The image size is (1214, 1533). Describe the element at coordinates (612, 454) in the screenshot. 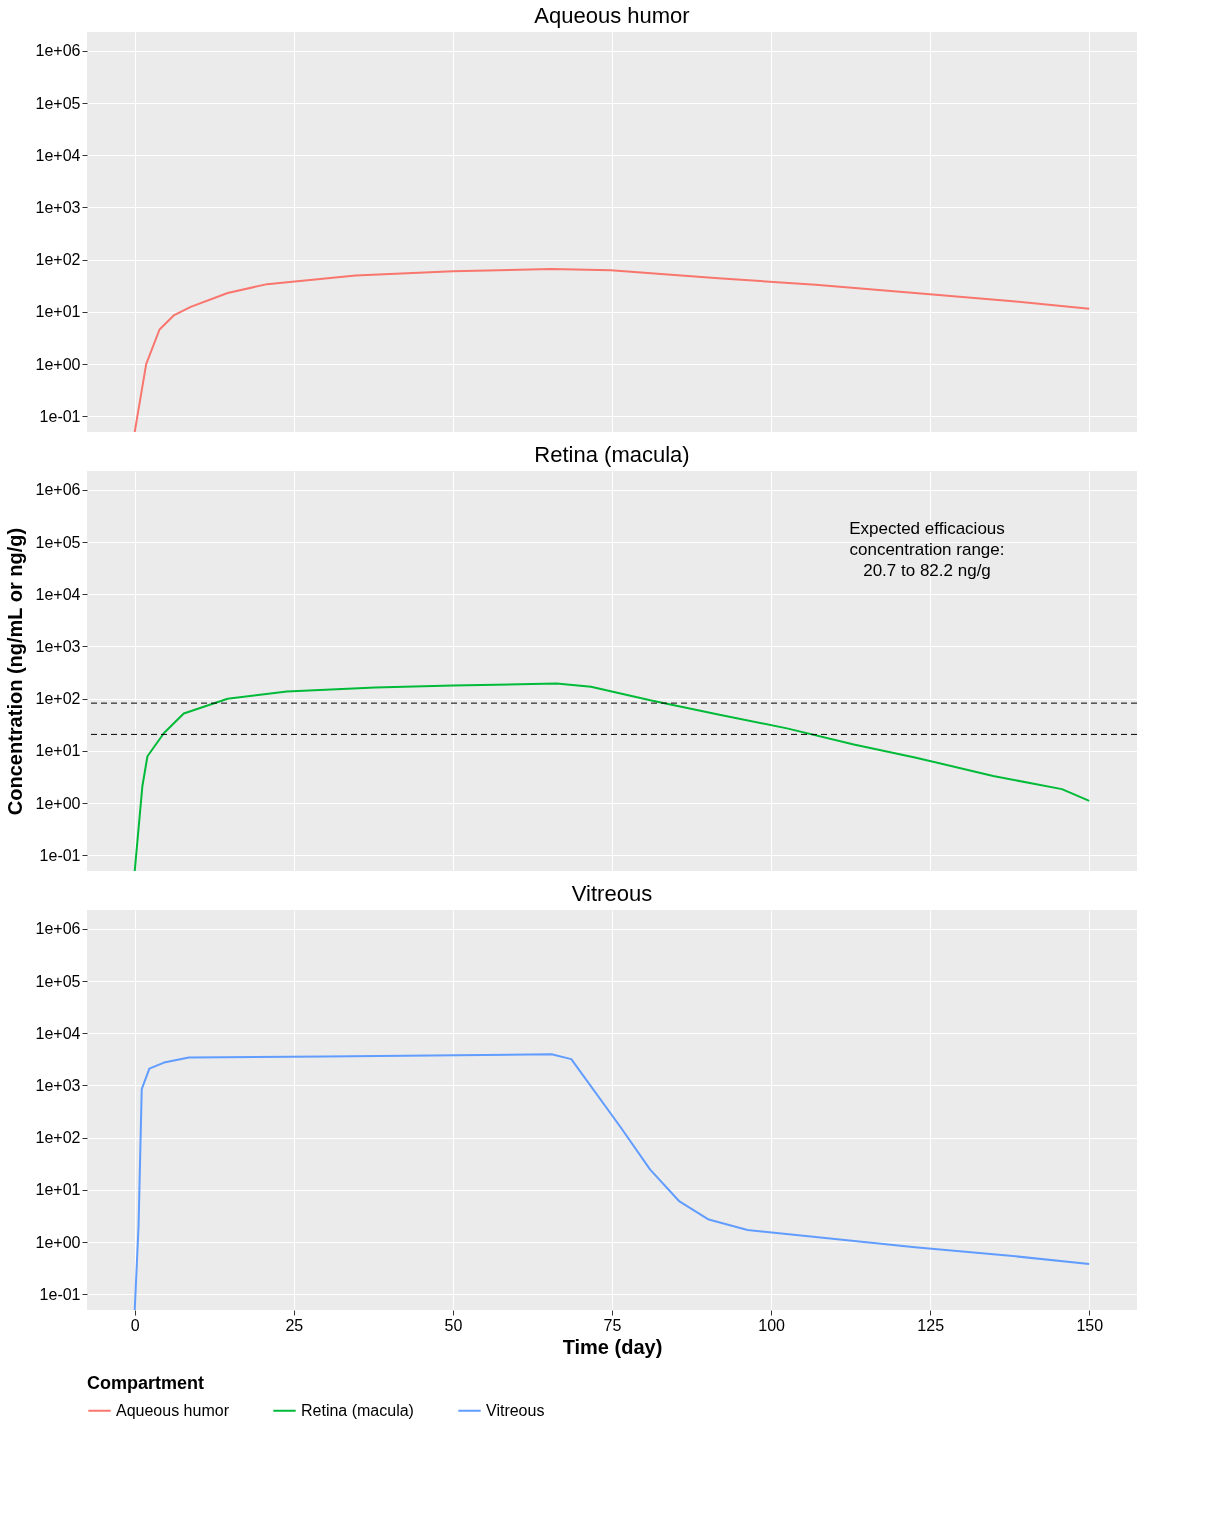

I see `chart-title: Retina (macula)` at that location.